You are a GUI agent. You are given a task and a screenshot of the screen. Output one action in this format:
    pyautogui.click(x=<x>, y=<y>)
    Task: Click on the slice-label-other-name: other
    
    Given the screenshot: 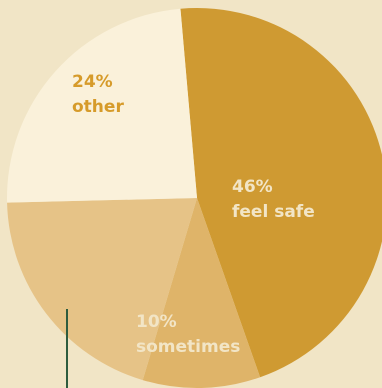 What is the action you would take?
    pyautogui.click(x=98, y=107)
    